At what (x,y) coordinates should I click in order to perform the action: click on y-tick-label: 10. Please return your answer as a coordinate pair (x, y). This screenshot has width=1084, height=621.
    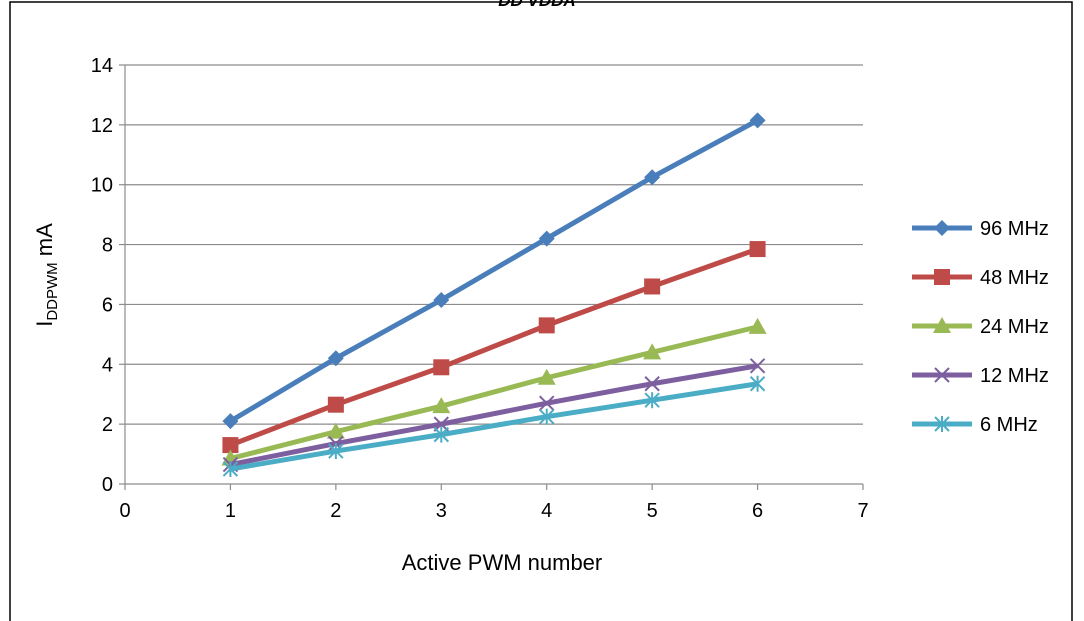
    Looking at the image, I should click on (102, 186).